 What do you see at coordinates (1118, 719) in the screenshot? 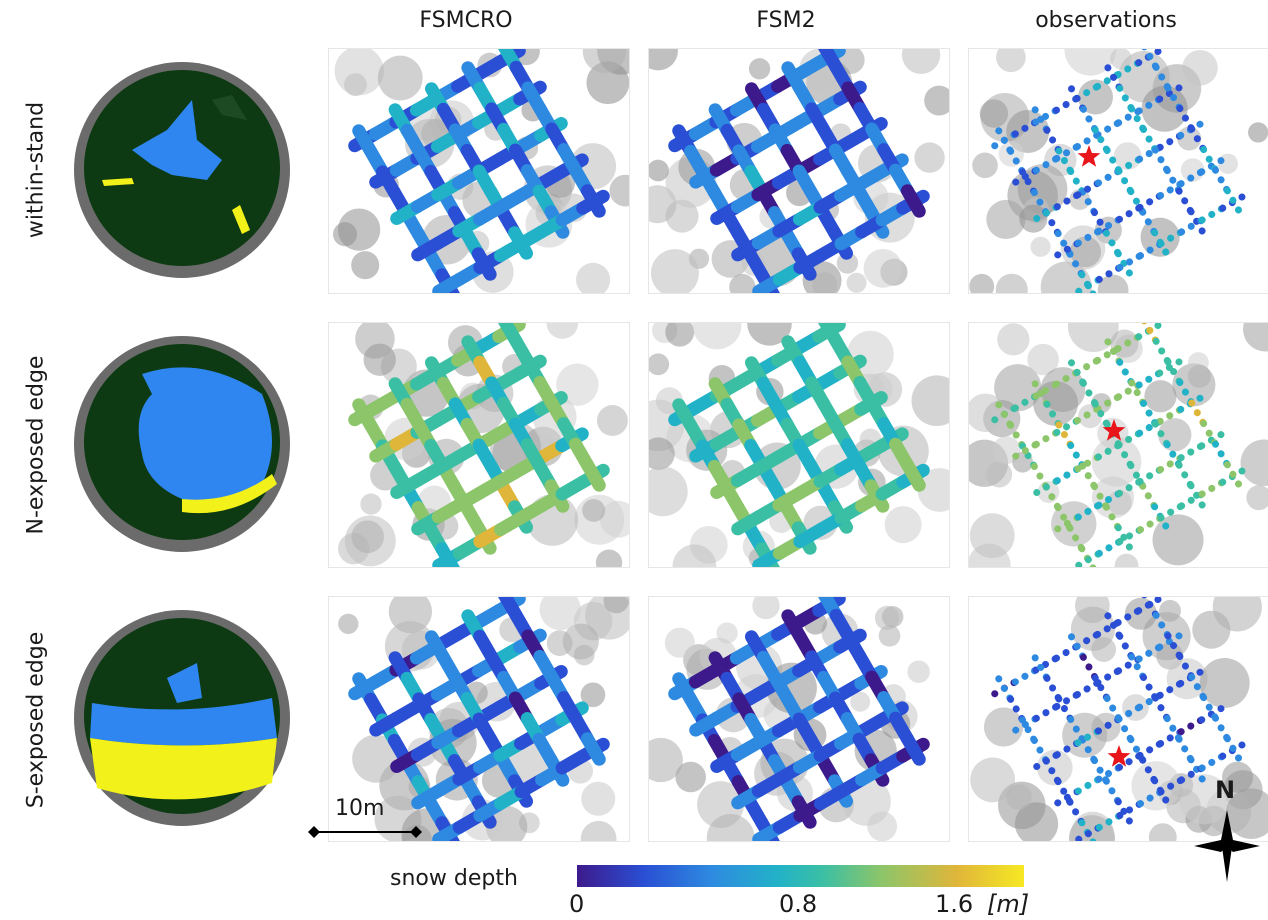
I see `map-observations-s-exposed-edge` at bounding box center [1118, 719].